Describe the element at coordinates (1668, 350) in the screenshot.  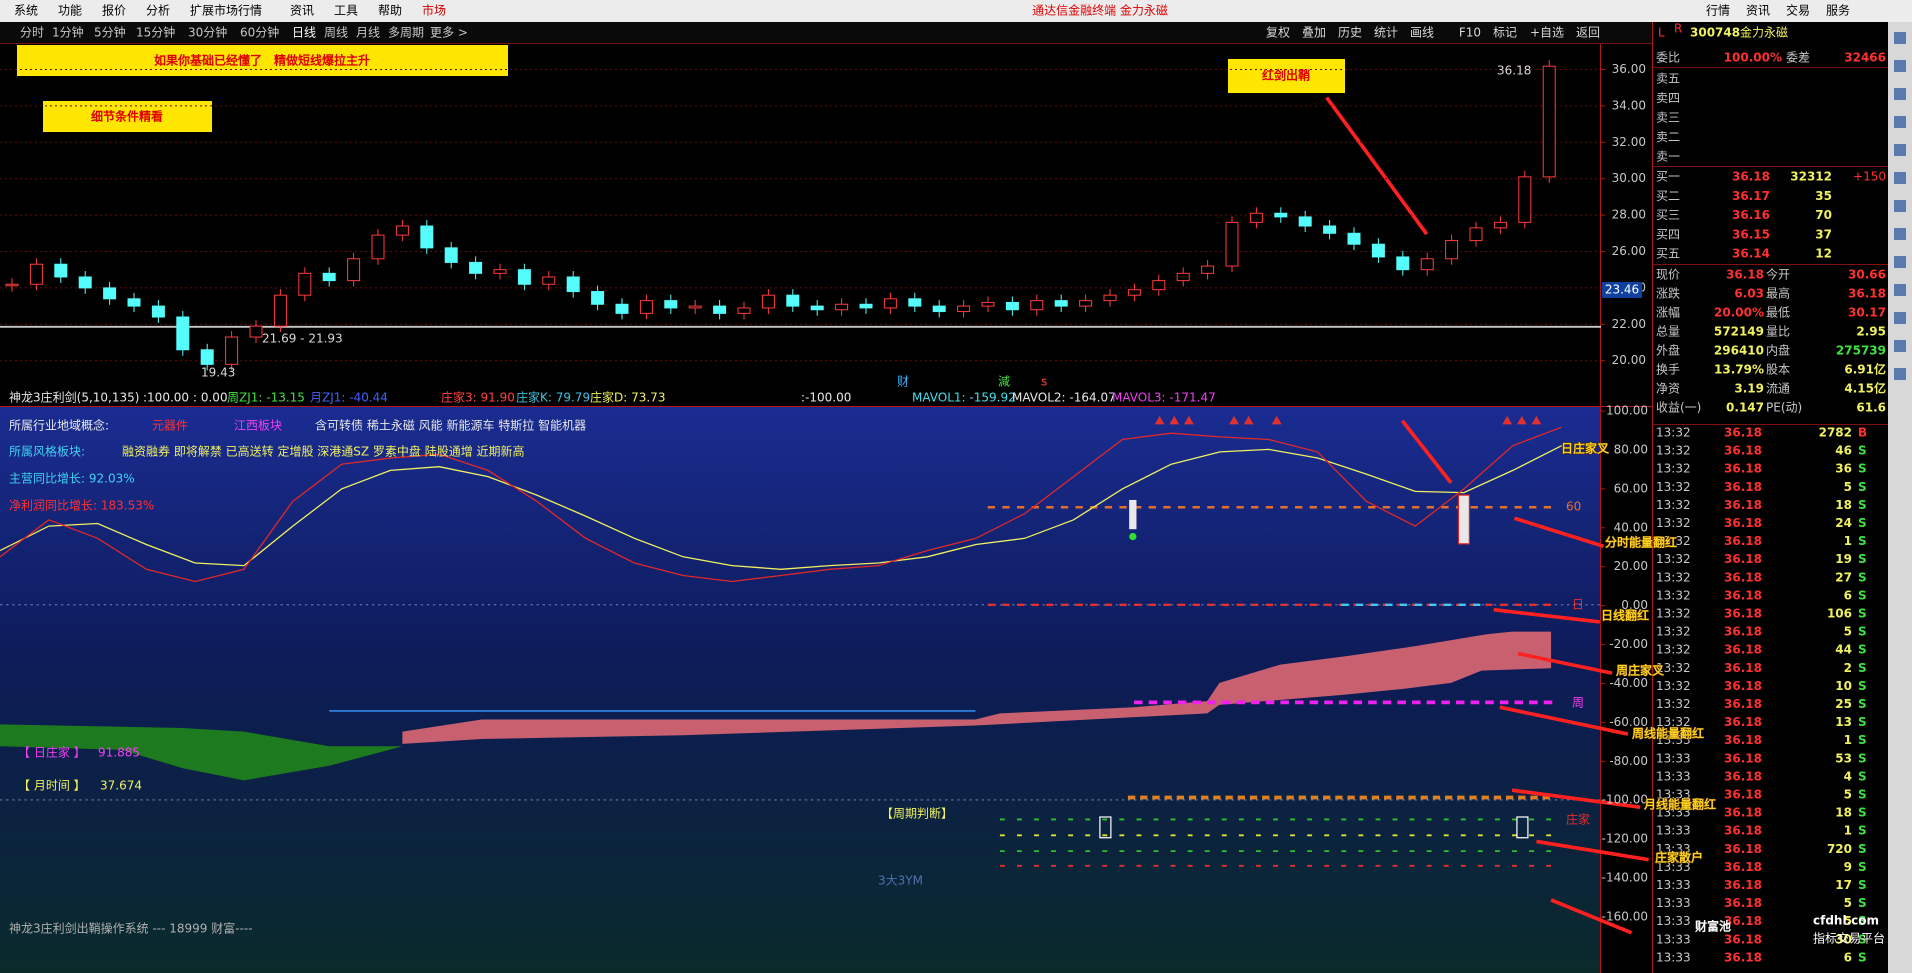
I see `stat-label: 外盘` at that location.